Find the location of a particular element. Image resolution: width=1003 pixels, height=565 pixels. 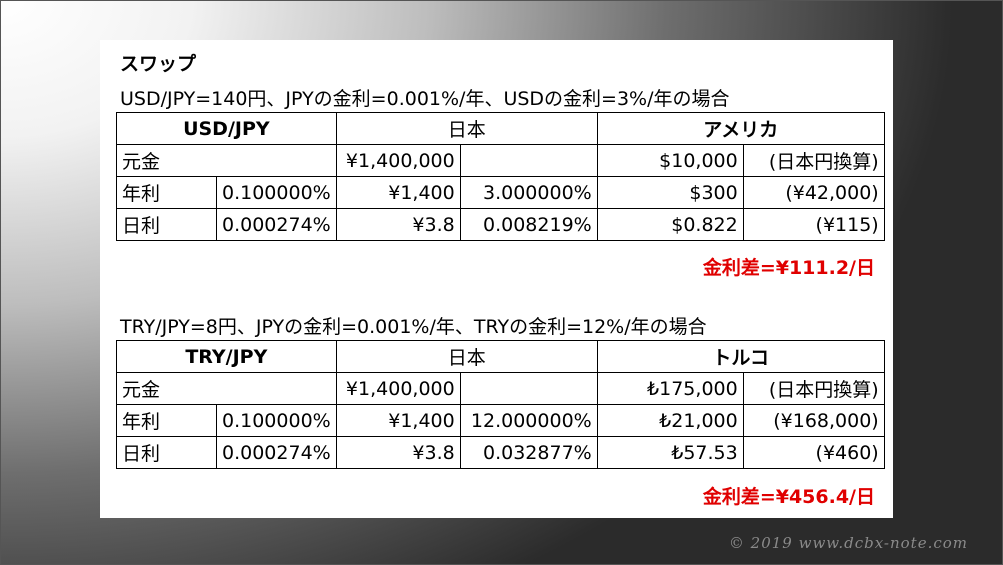

table-header-row: USD/JPY 日本 アメリカ is located at coordinates (500, 128).